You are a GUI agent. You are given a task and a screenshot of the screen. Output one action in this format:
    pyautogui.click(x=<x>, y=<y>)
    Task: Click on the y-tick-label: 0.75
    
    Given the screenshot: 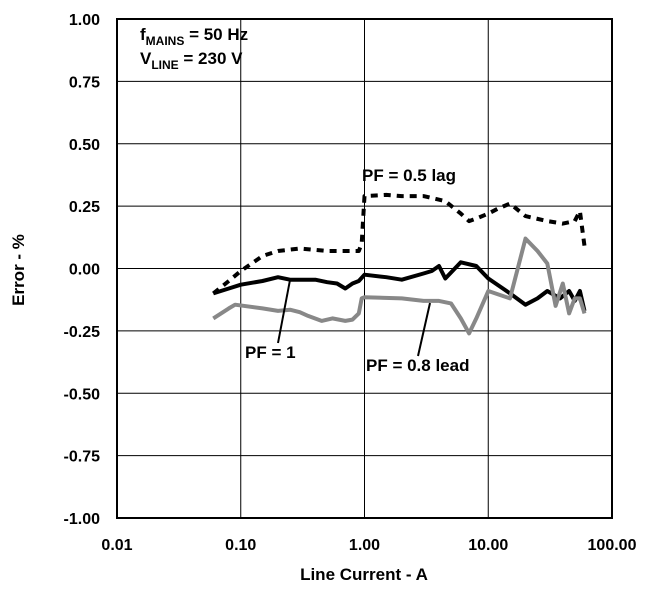 What is the action you would take?
    pyautogui.click(x=84, y=82)
    